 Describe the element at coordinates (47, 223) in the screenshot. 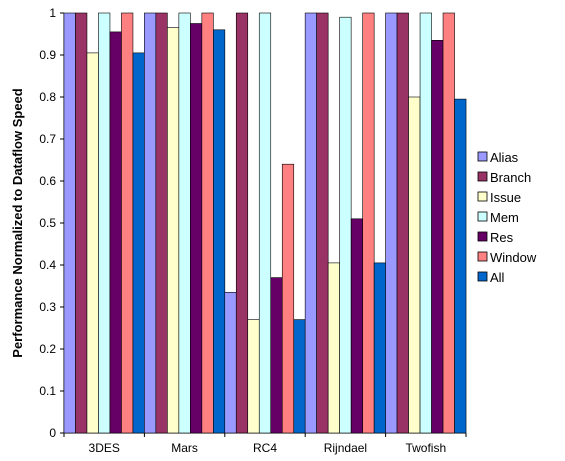

I see `y-tick-label: 0.5` at that location.